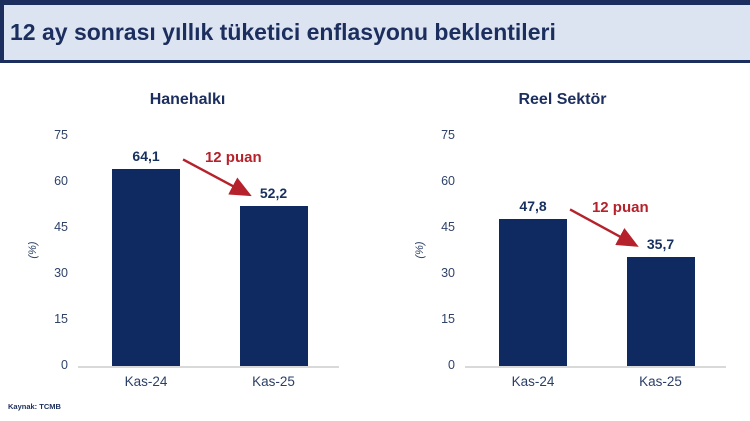  I want to click on bar-value-label: 52,2, so click(273, 192).